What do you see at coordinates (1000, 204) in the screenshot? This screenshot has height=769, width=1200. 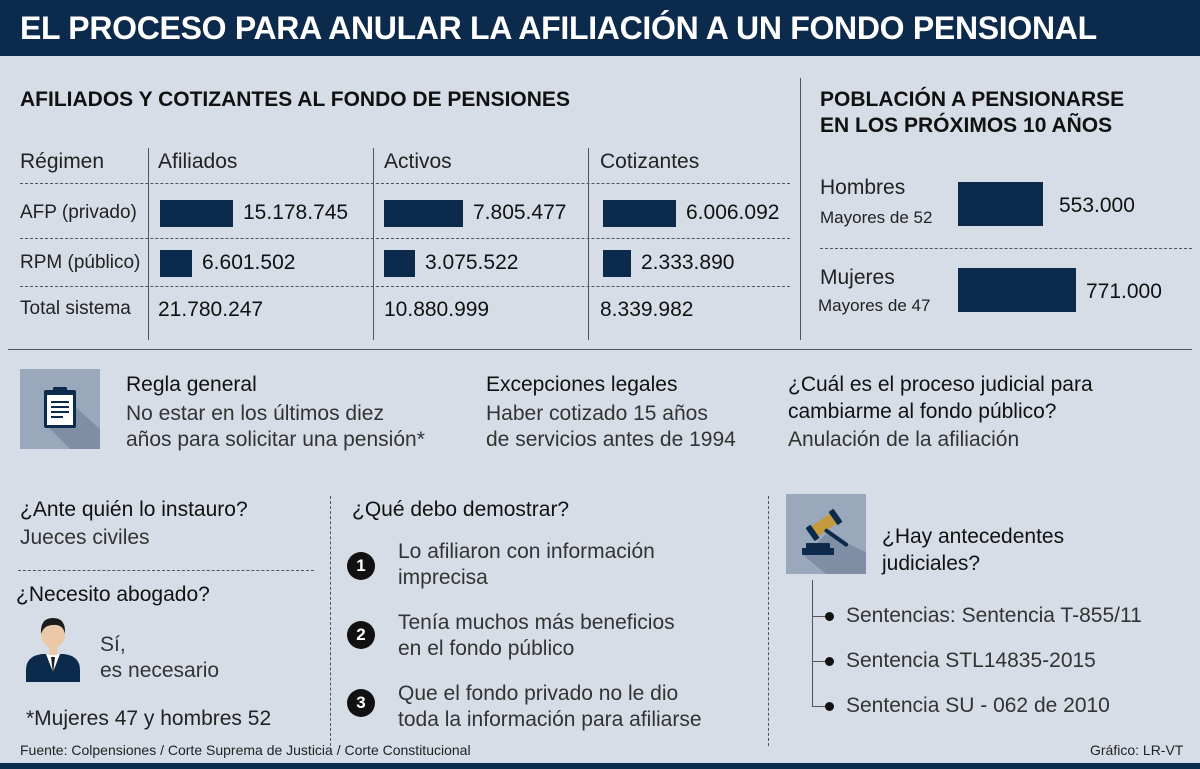 I see `bar-hombres` at bounding box center [1000, 204].